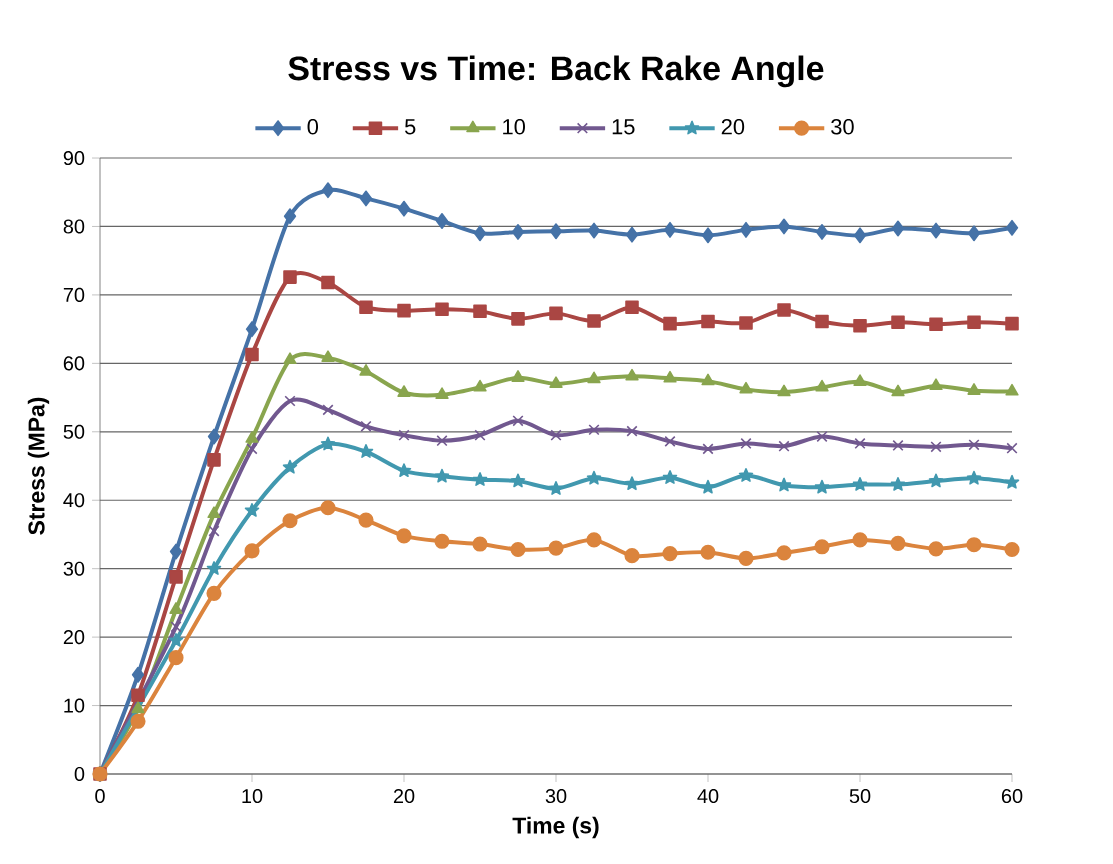  I want to click on x-tick-label: 20, so click(404, 796).